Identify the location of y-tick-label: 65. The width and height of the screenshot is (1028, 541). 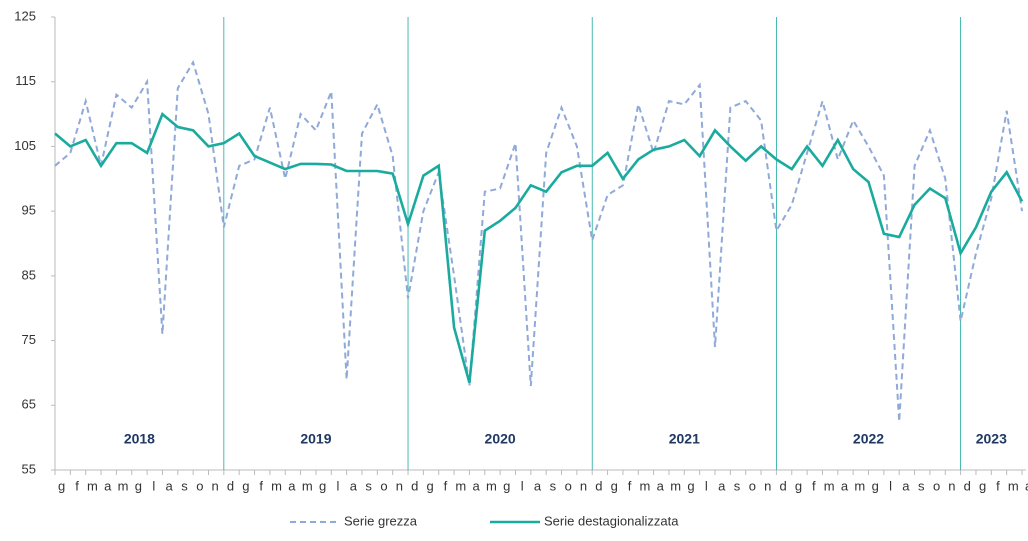
(29, 404).